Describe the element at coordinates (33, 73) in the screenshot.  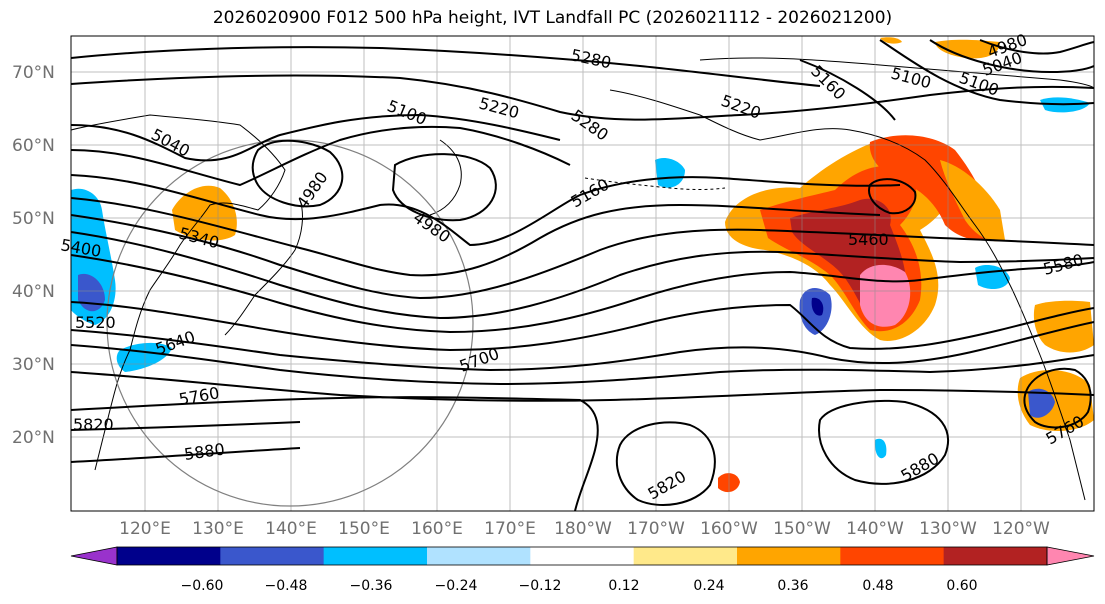
I see `lat-label: 70°N` at that location.